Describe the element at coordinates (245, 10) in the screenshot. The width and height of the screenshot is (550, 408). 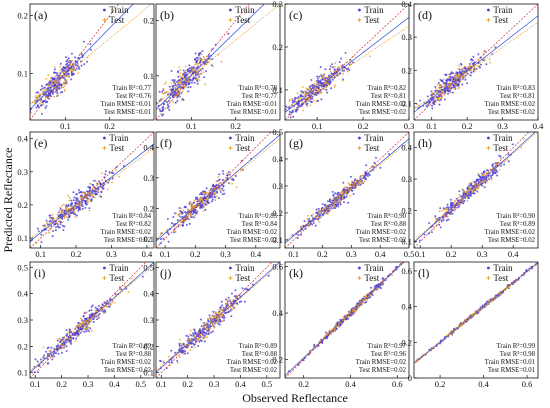
I see `legend-train-label: Train` at that location.